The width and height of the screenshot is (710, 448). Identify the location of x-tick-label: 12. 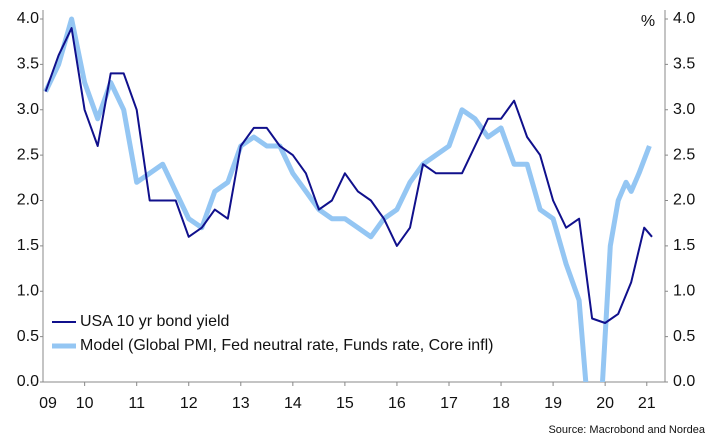
(189, 403).